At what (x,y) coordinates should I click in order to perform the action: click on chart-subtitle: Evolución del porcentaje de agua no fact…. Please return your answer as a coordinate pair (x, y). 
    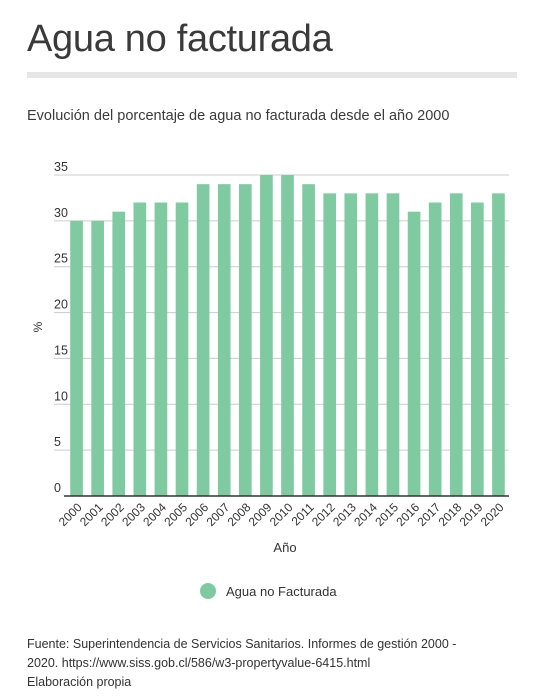
    Looking at the image, I should click on (238, 116).